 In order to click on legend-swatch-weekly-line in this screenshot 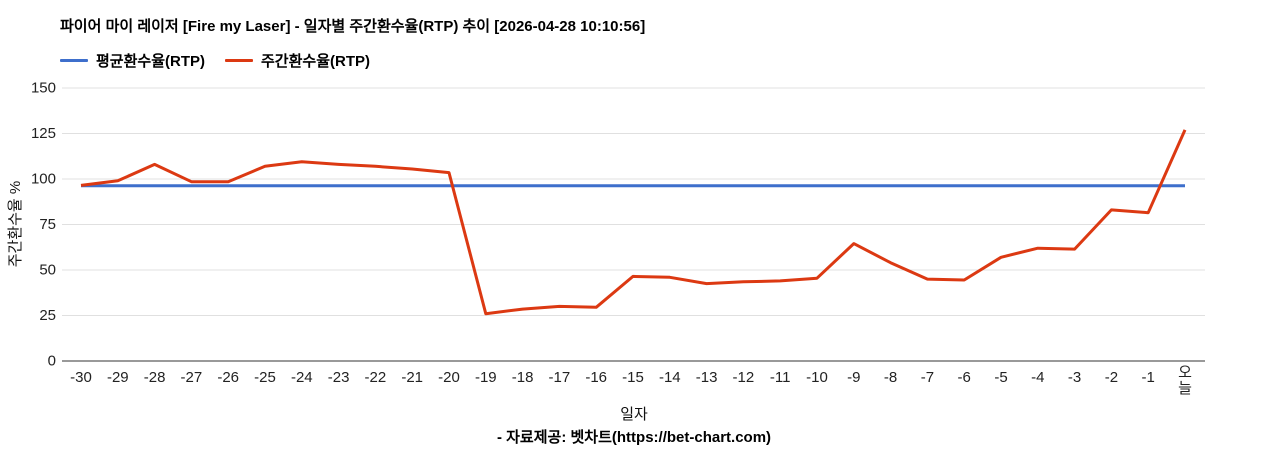, I will do `click(239, 60)`.